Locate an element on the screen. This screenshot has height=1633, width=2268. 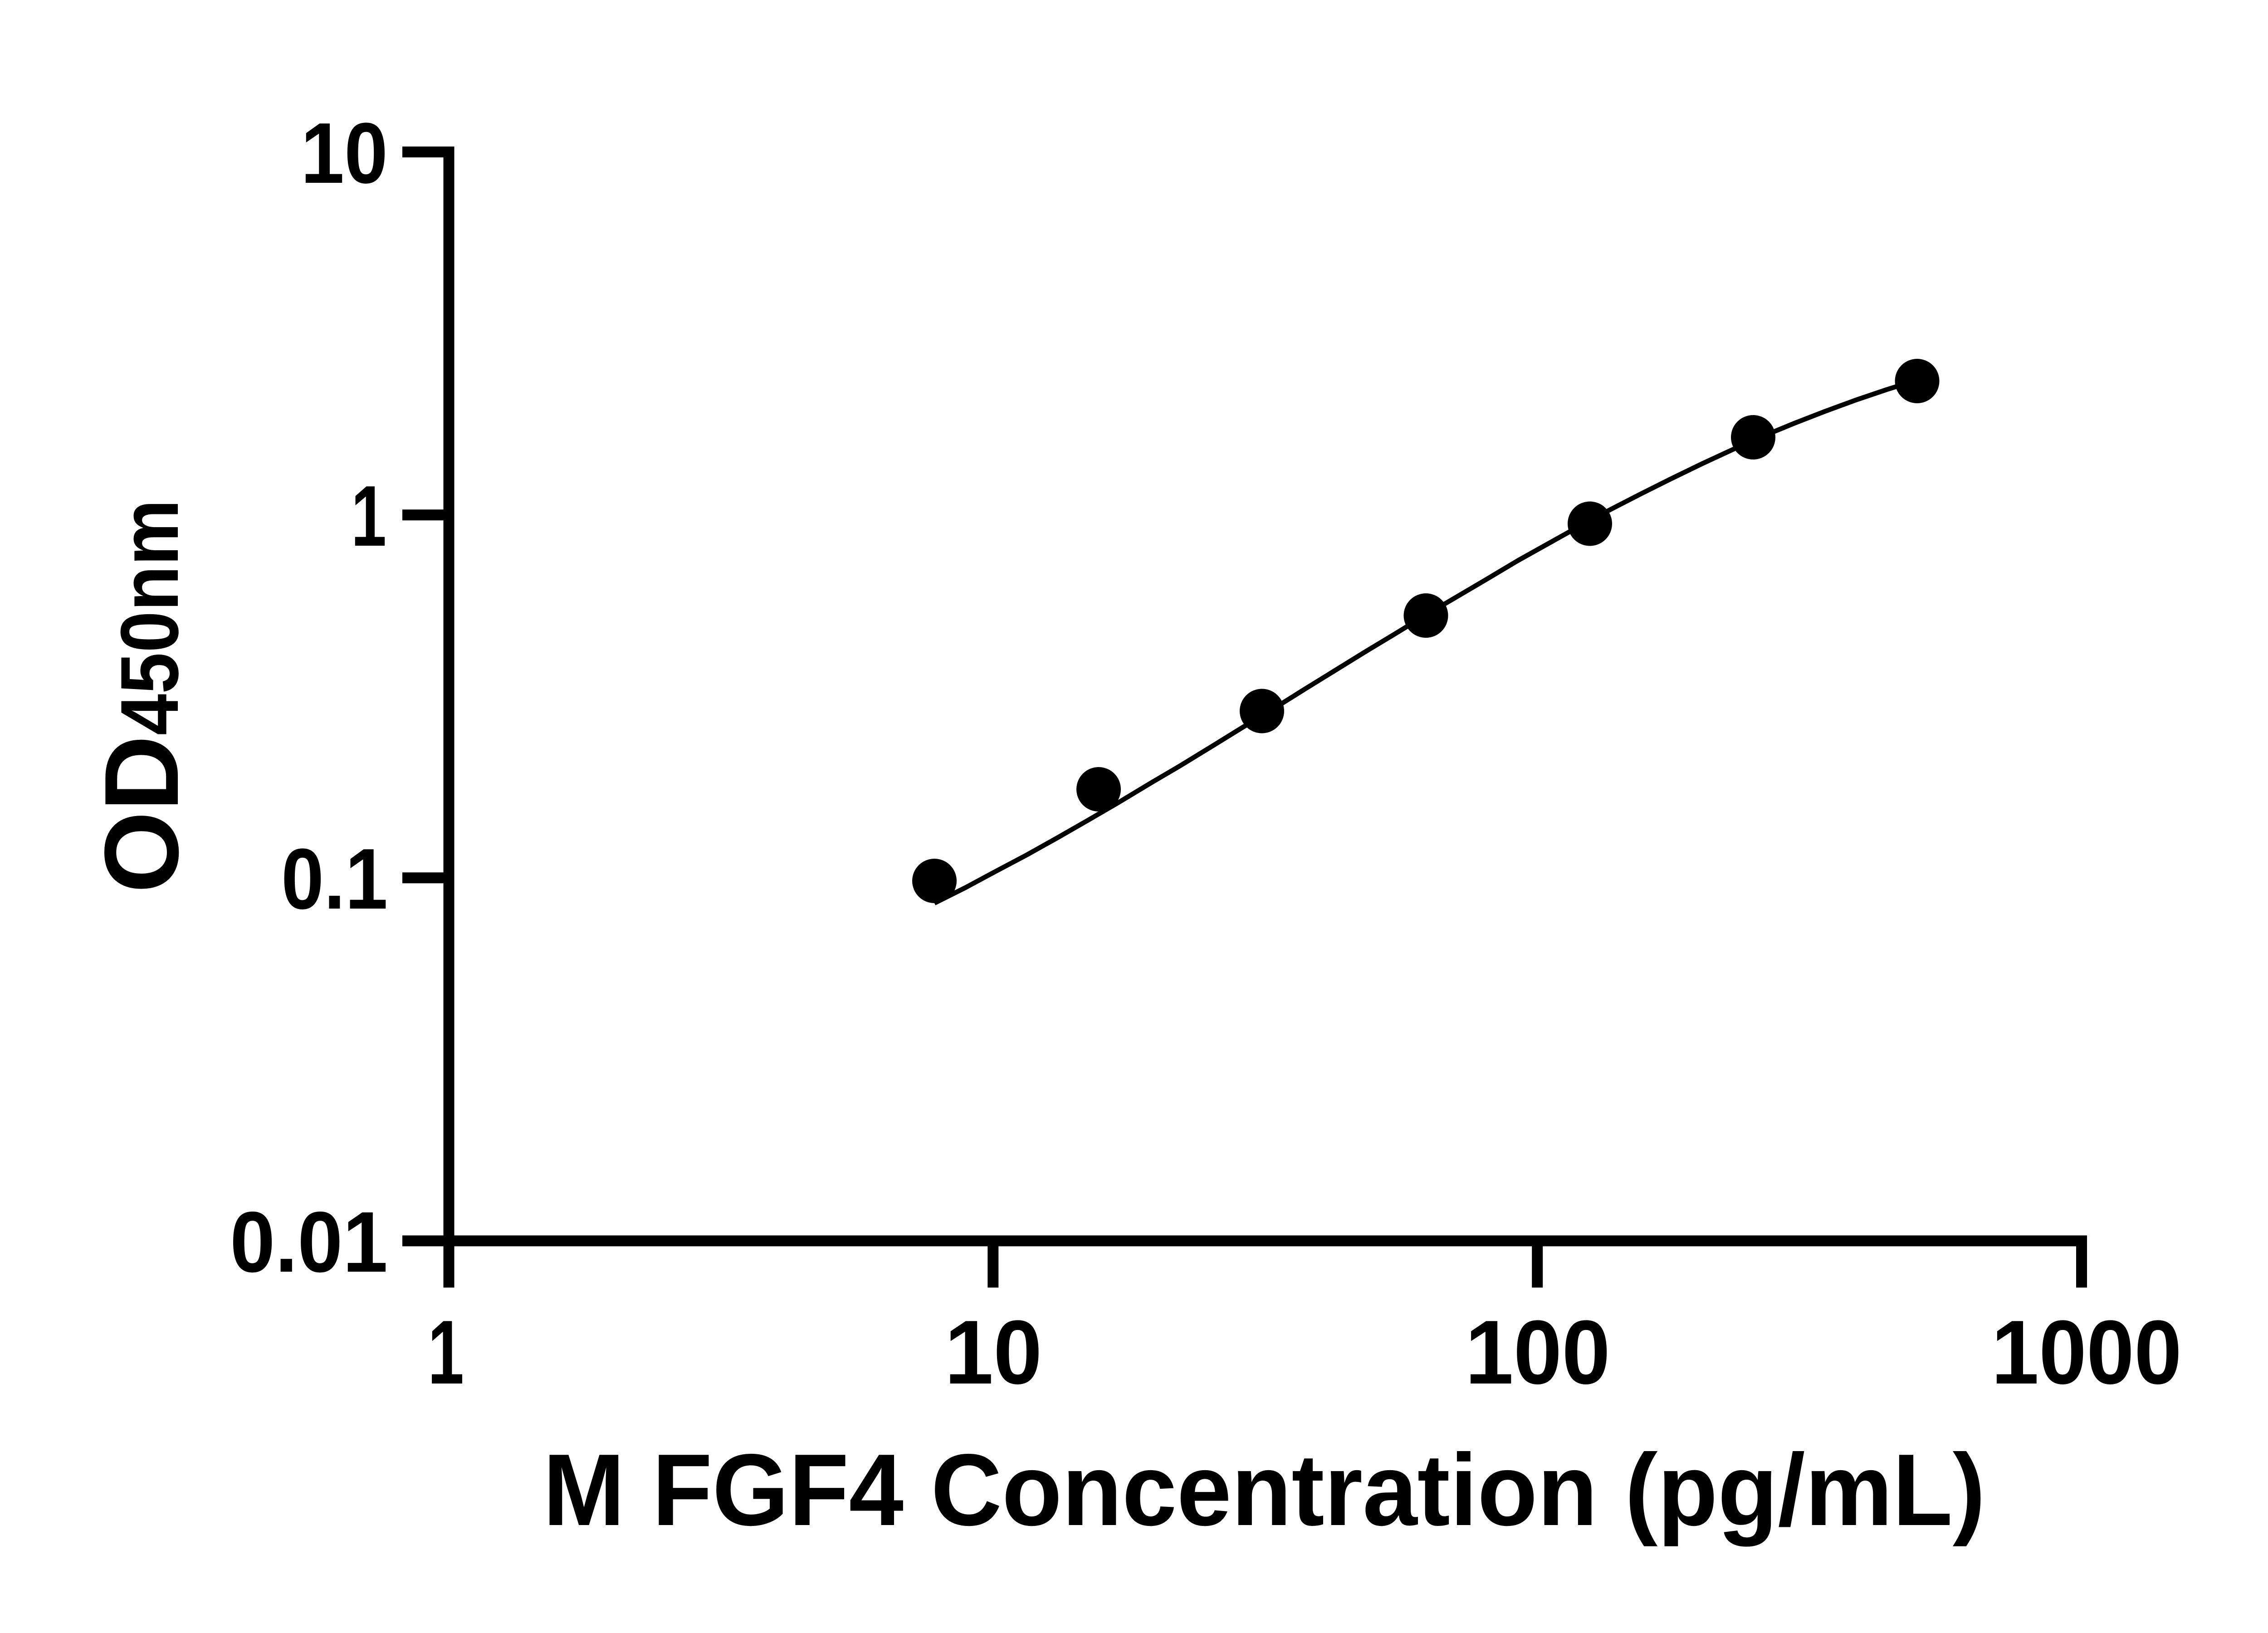
svg-text: 0.1 is located at coordinates (334, 879).